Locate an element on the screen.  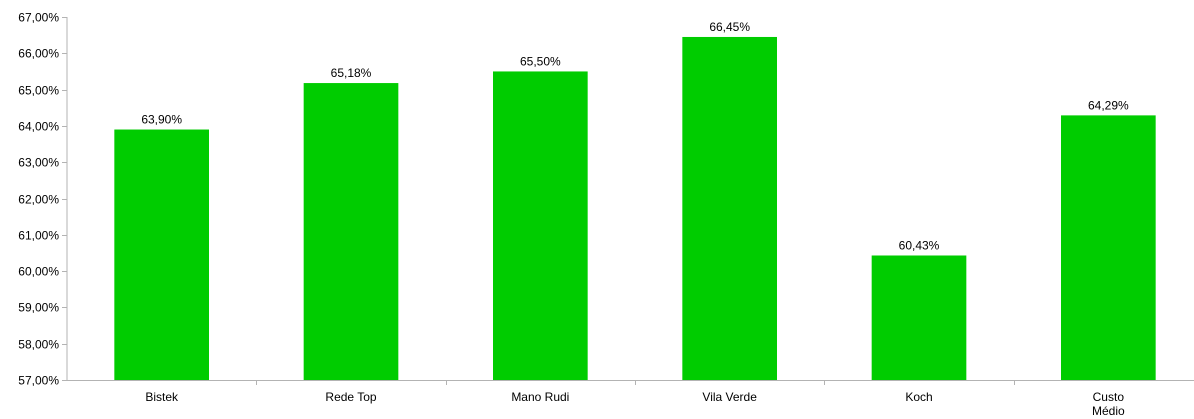
data-label: 60,43% is located at coordinates (919, 245).